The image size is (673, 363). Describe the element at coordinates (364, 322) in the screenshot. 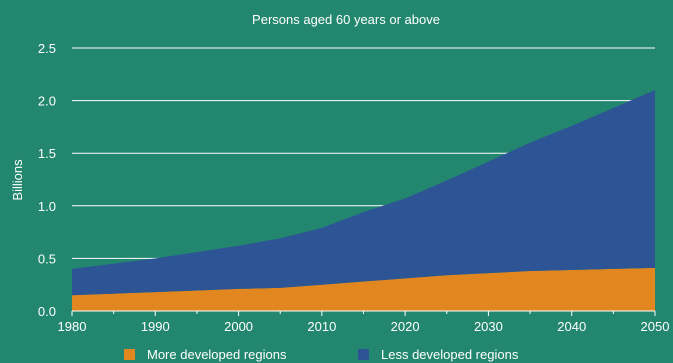

I see `axes: 1980 1990 2000 2010 2020 2030 2040 2050` at that location.